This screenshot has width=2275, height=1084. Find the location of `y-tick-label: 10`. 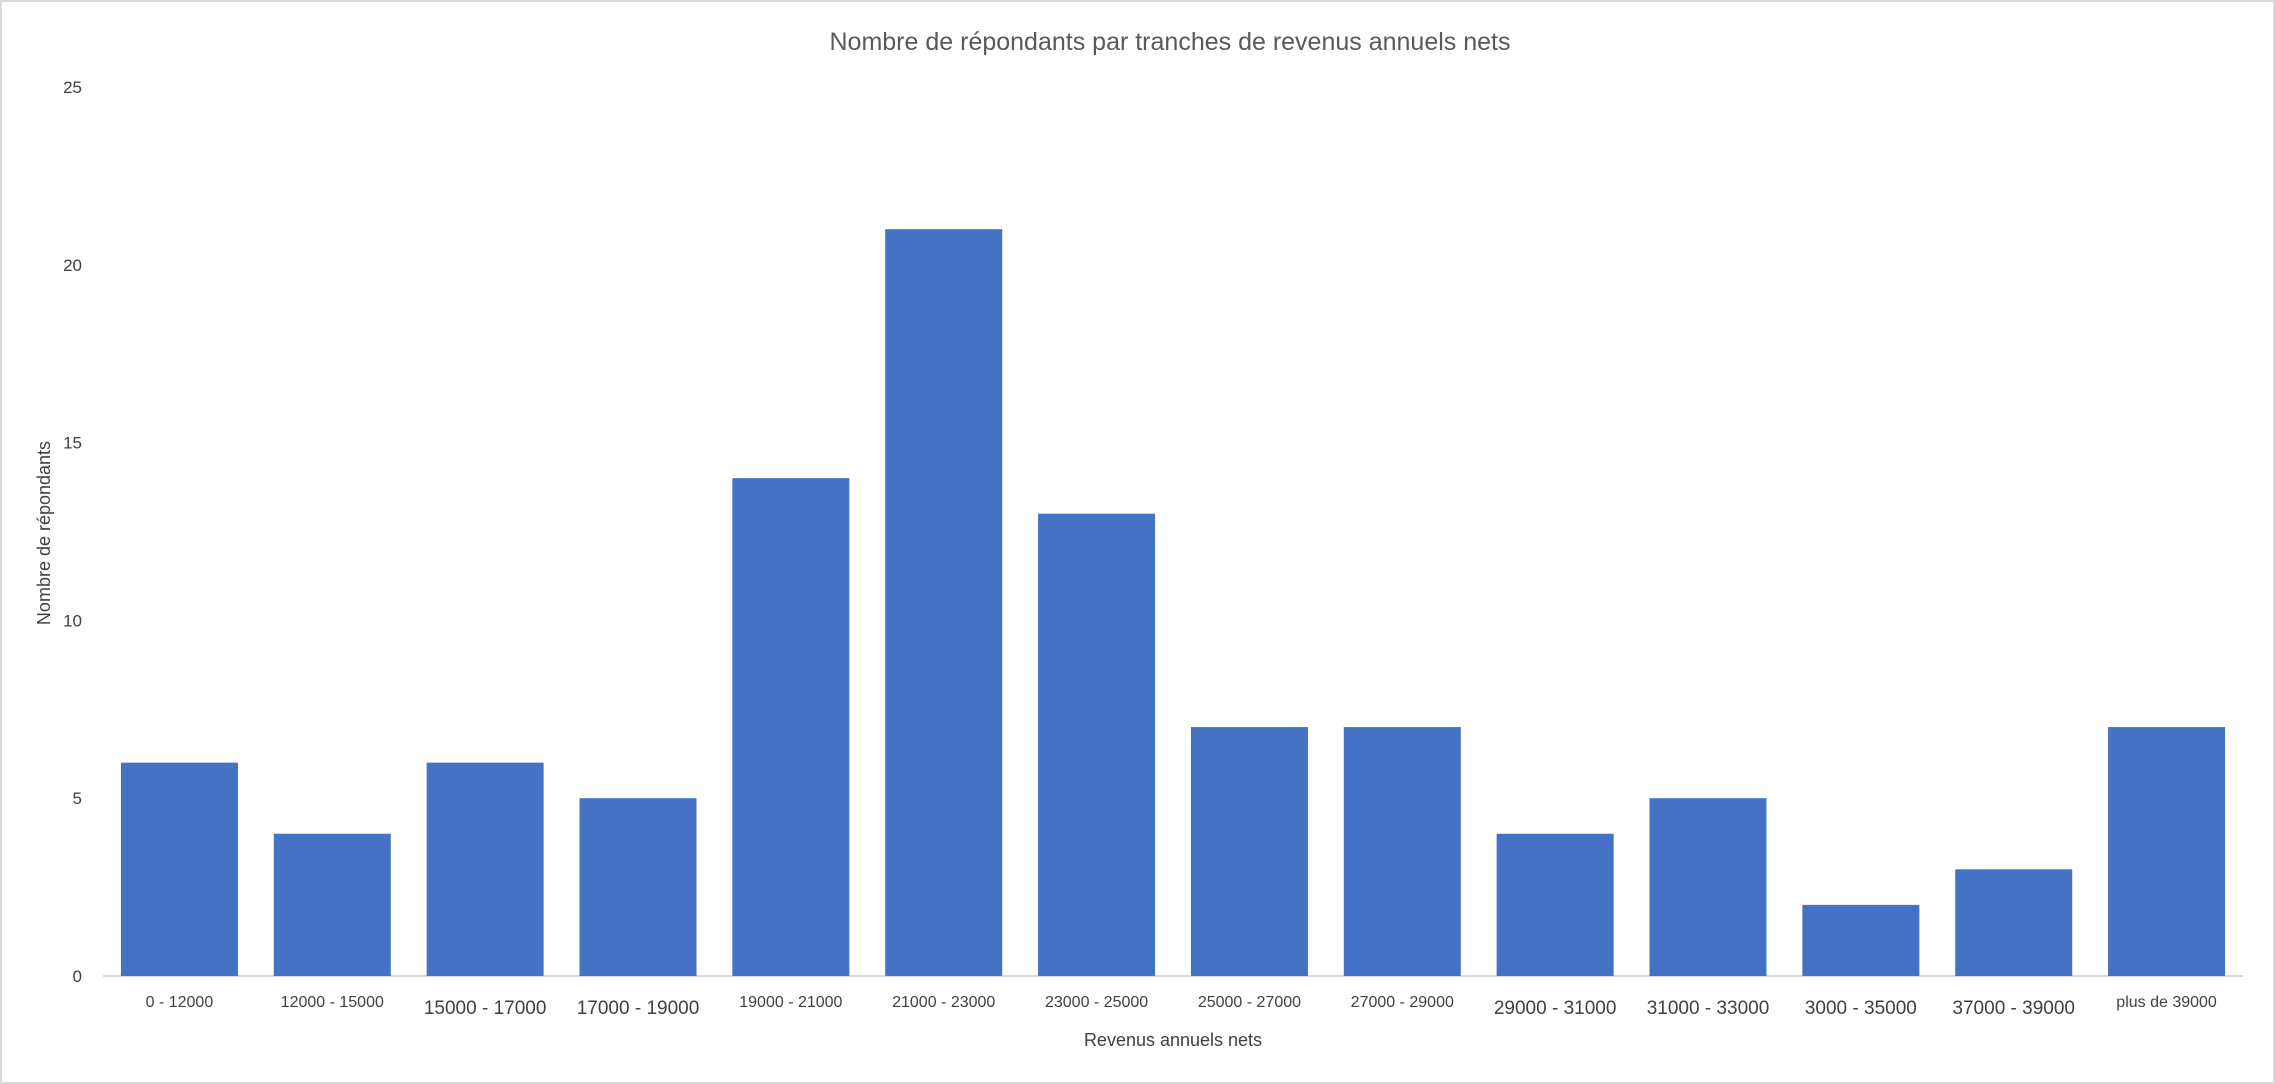

y-tick-label: 10 is located at coordinates (72, 620).